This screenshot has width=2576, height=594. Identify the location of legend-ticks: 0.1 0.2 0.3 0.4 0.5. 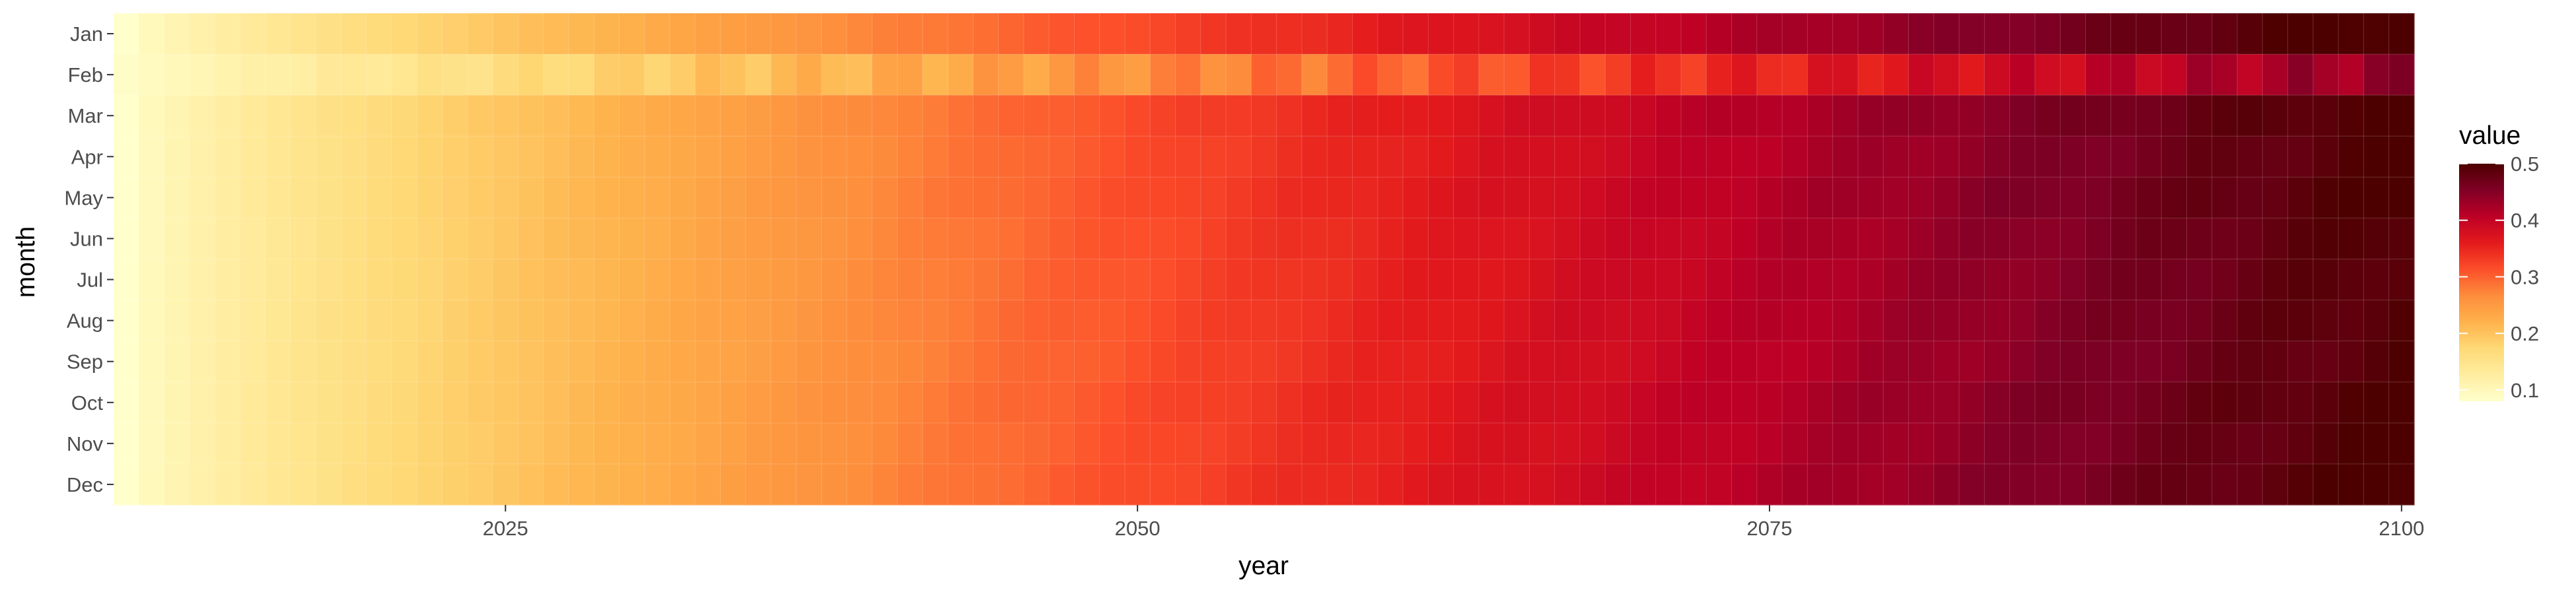
(2499, 277).